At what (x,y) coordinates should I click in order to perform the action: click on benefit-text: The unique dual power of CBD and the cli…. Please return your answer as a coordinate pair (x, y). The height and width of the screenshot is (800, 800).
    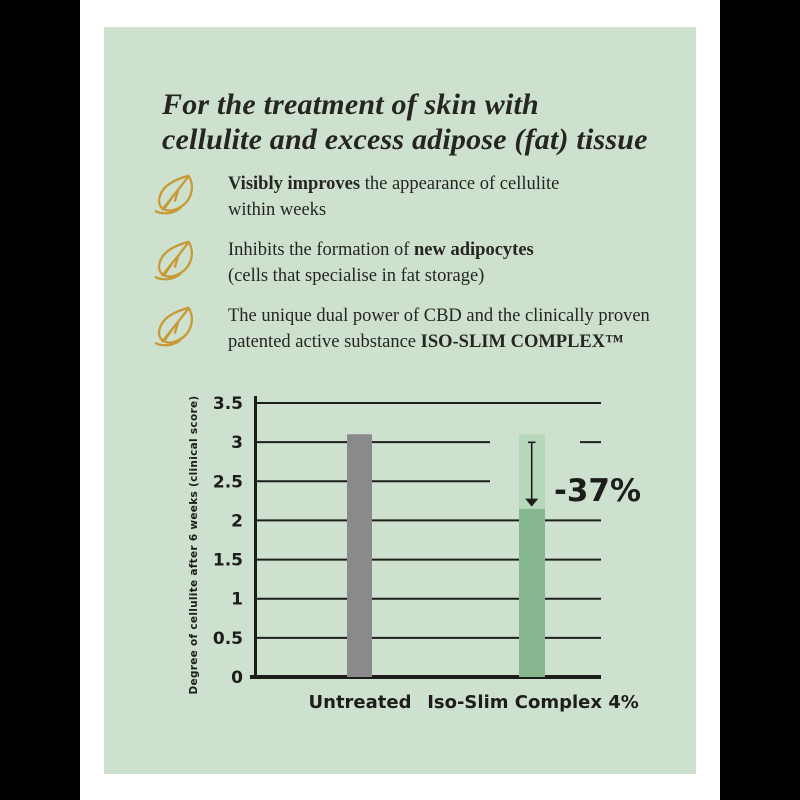
    Looking at the image, I should click on (440, 329).